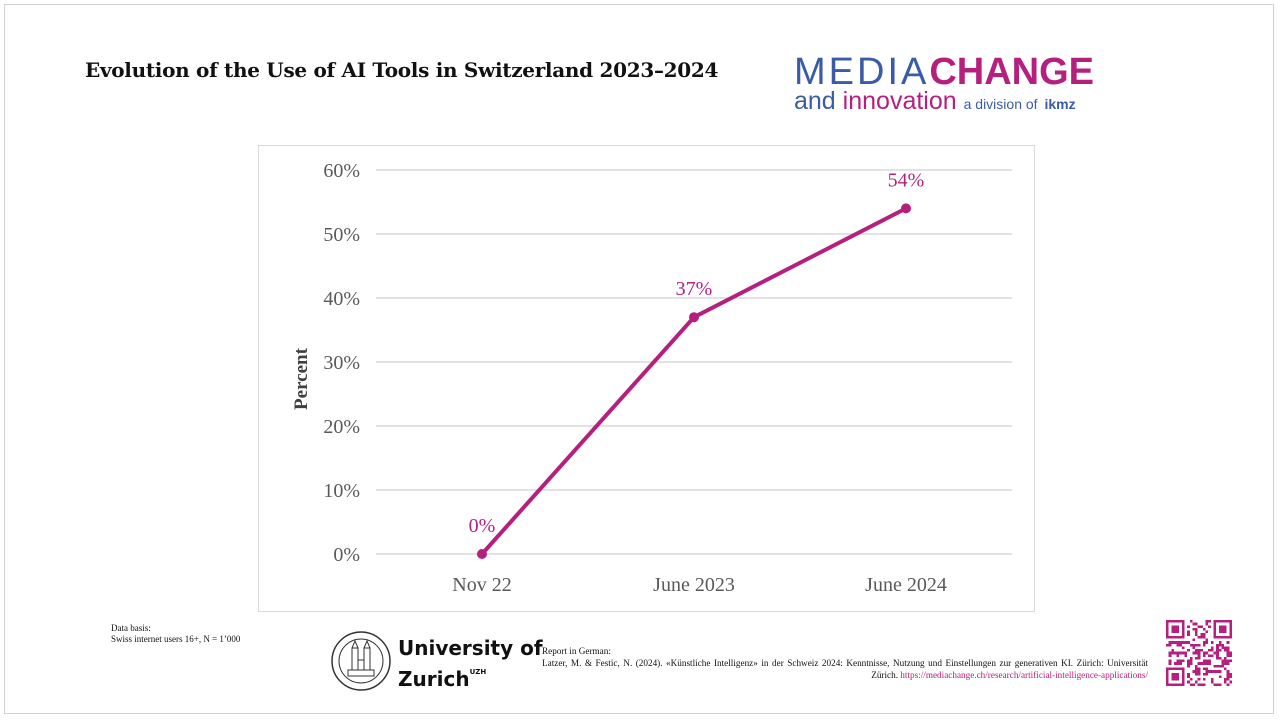 This screenshot has height=720, width=1280. Describe the element at coordinates (301, 378) in the screenshot. I see `y-axis-label: Percent` at that location.